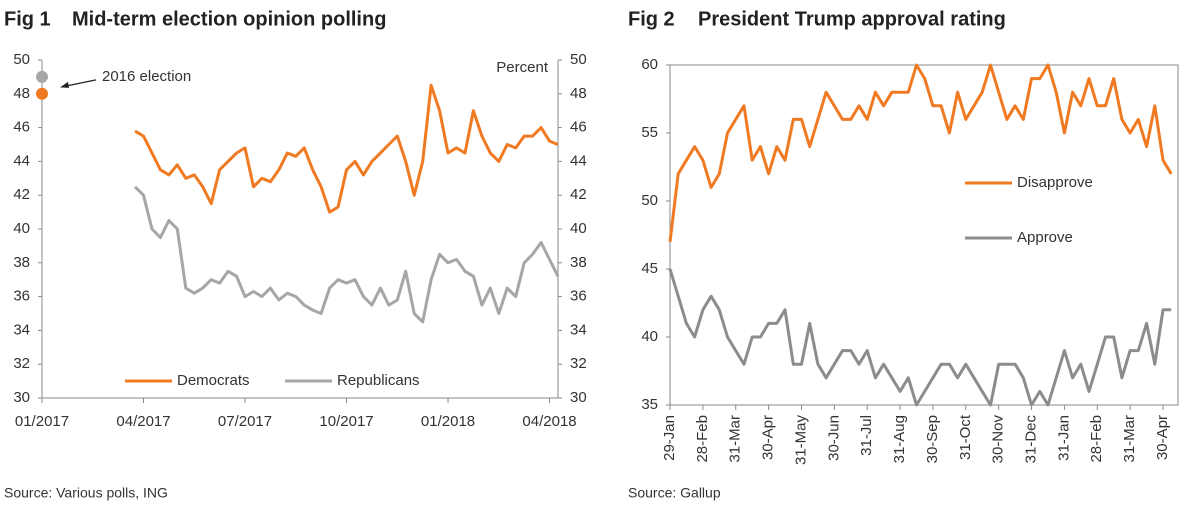 Image resolution: width=1200 pixels, height=507 pixels. Describe the element at coordinates (21, 127) in the screenshot. I see `y-tick-label: 46` at that location.